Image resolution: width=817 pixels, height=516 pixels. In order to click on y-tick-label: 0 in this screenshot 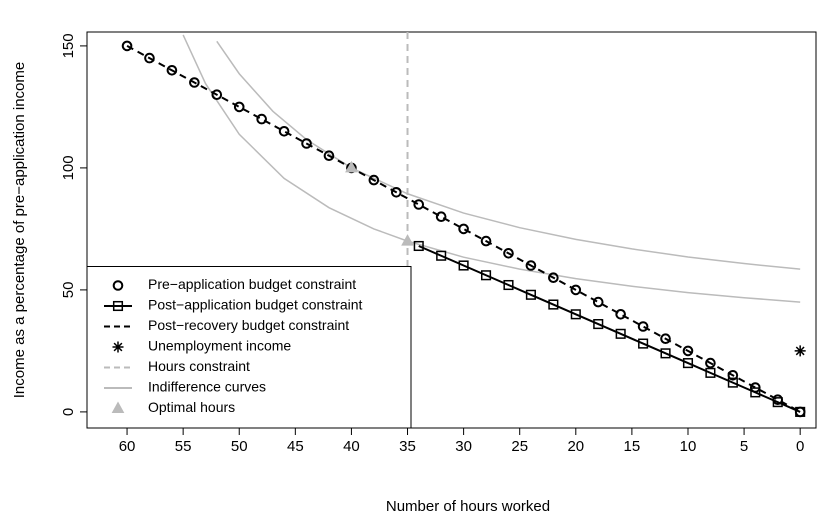, I will do `click(68, 412)`.